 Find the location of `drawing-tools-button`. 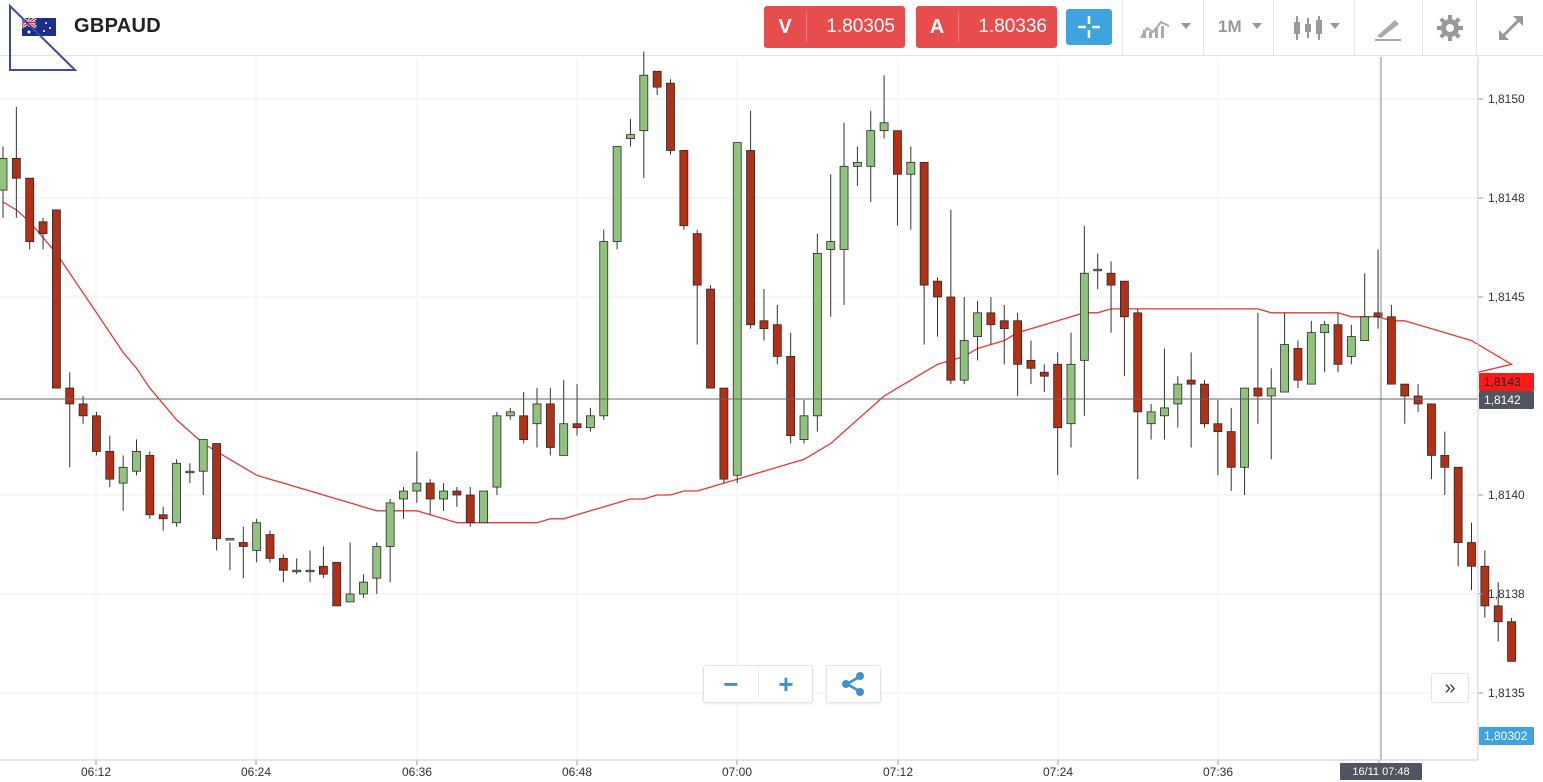

drawing-tools-button is located at coordinates (1388, 27).